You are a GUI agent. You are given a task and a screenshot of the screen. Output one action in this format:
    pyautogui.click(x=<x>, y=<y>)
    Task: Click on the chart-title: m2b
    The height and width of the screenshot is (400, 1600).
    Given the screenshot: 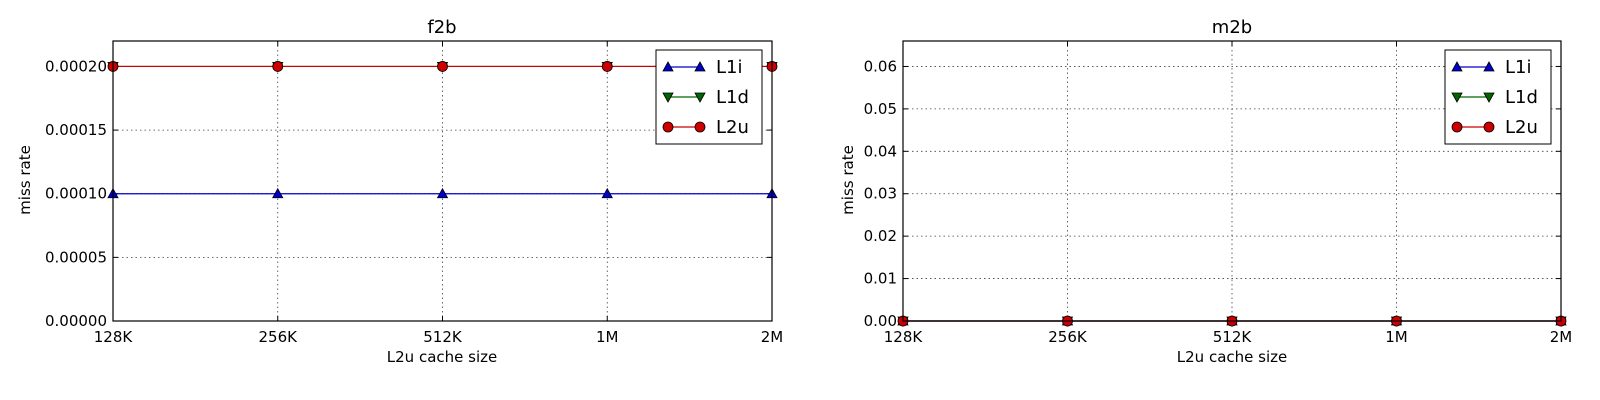 What is the action you would take?
    pyautogui.click(x=1232, y=27)
    